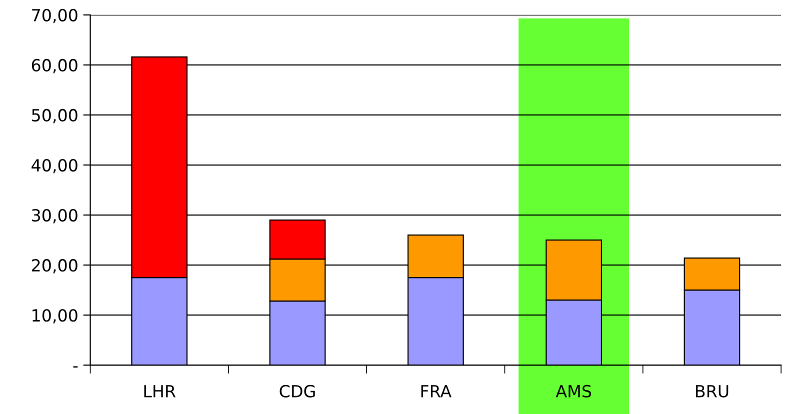 The image size is (785, 414). I want to click on y-tick-label: 70,00, so click(55, 16).